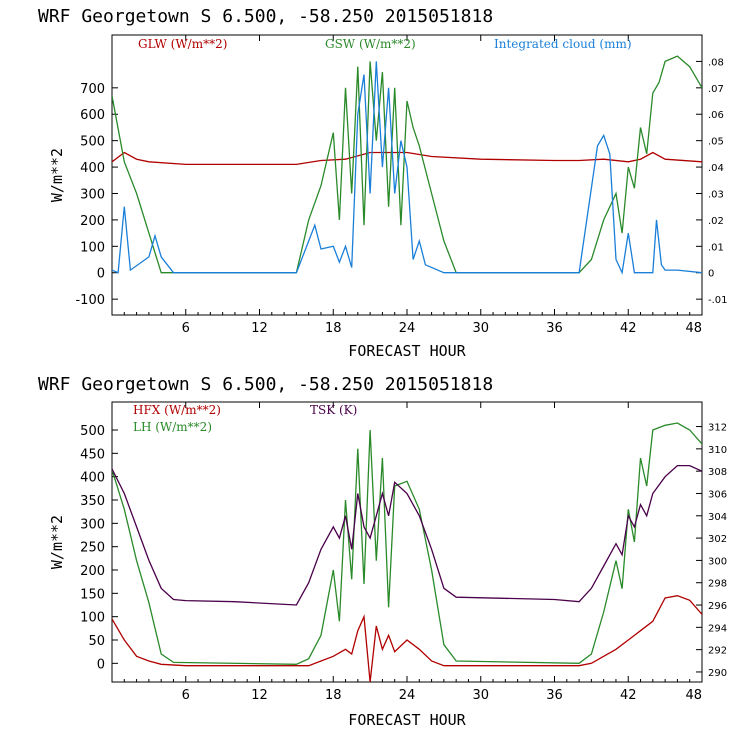  Describe the element at coordinates (717, 673) in the screenshot. I see `y2-tick-label: 290` at that location.